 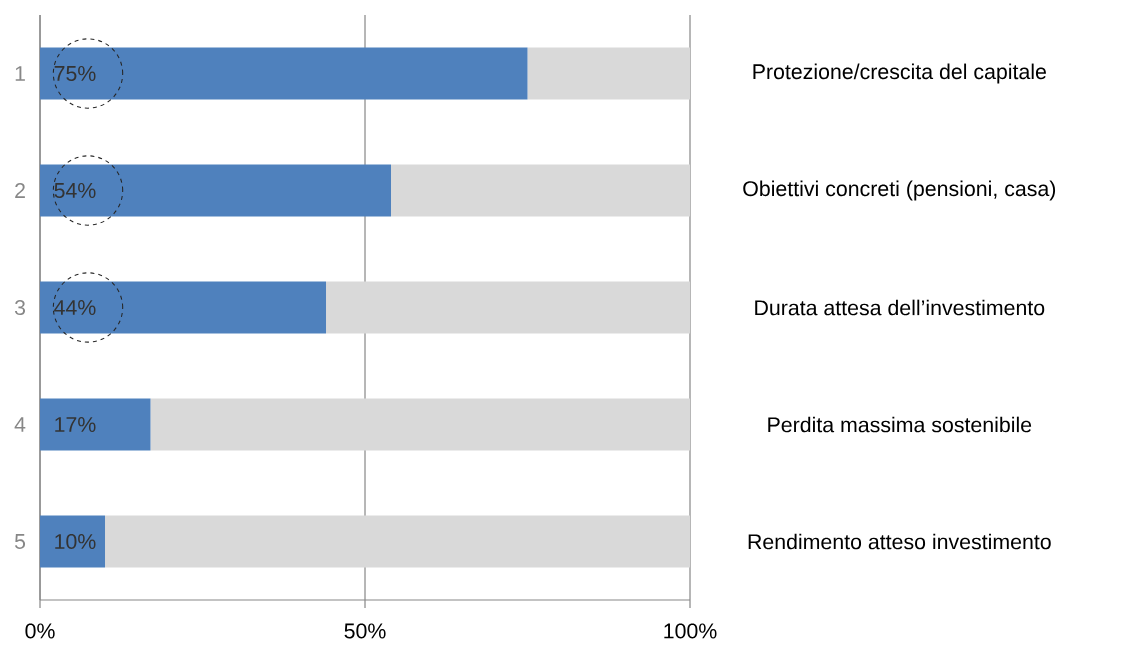 I want to click on text: Perdita massima sostenibile, so click(x=900, y=424).